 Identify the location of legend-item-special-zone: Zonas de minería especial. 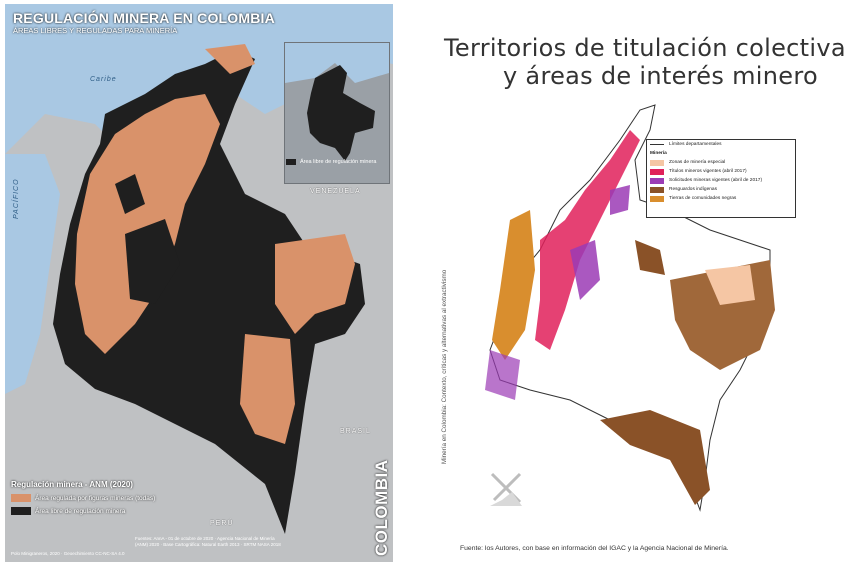
(721, 162).